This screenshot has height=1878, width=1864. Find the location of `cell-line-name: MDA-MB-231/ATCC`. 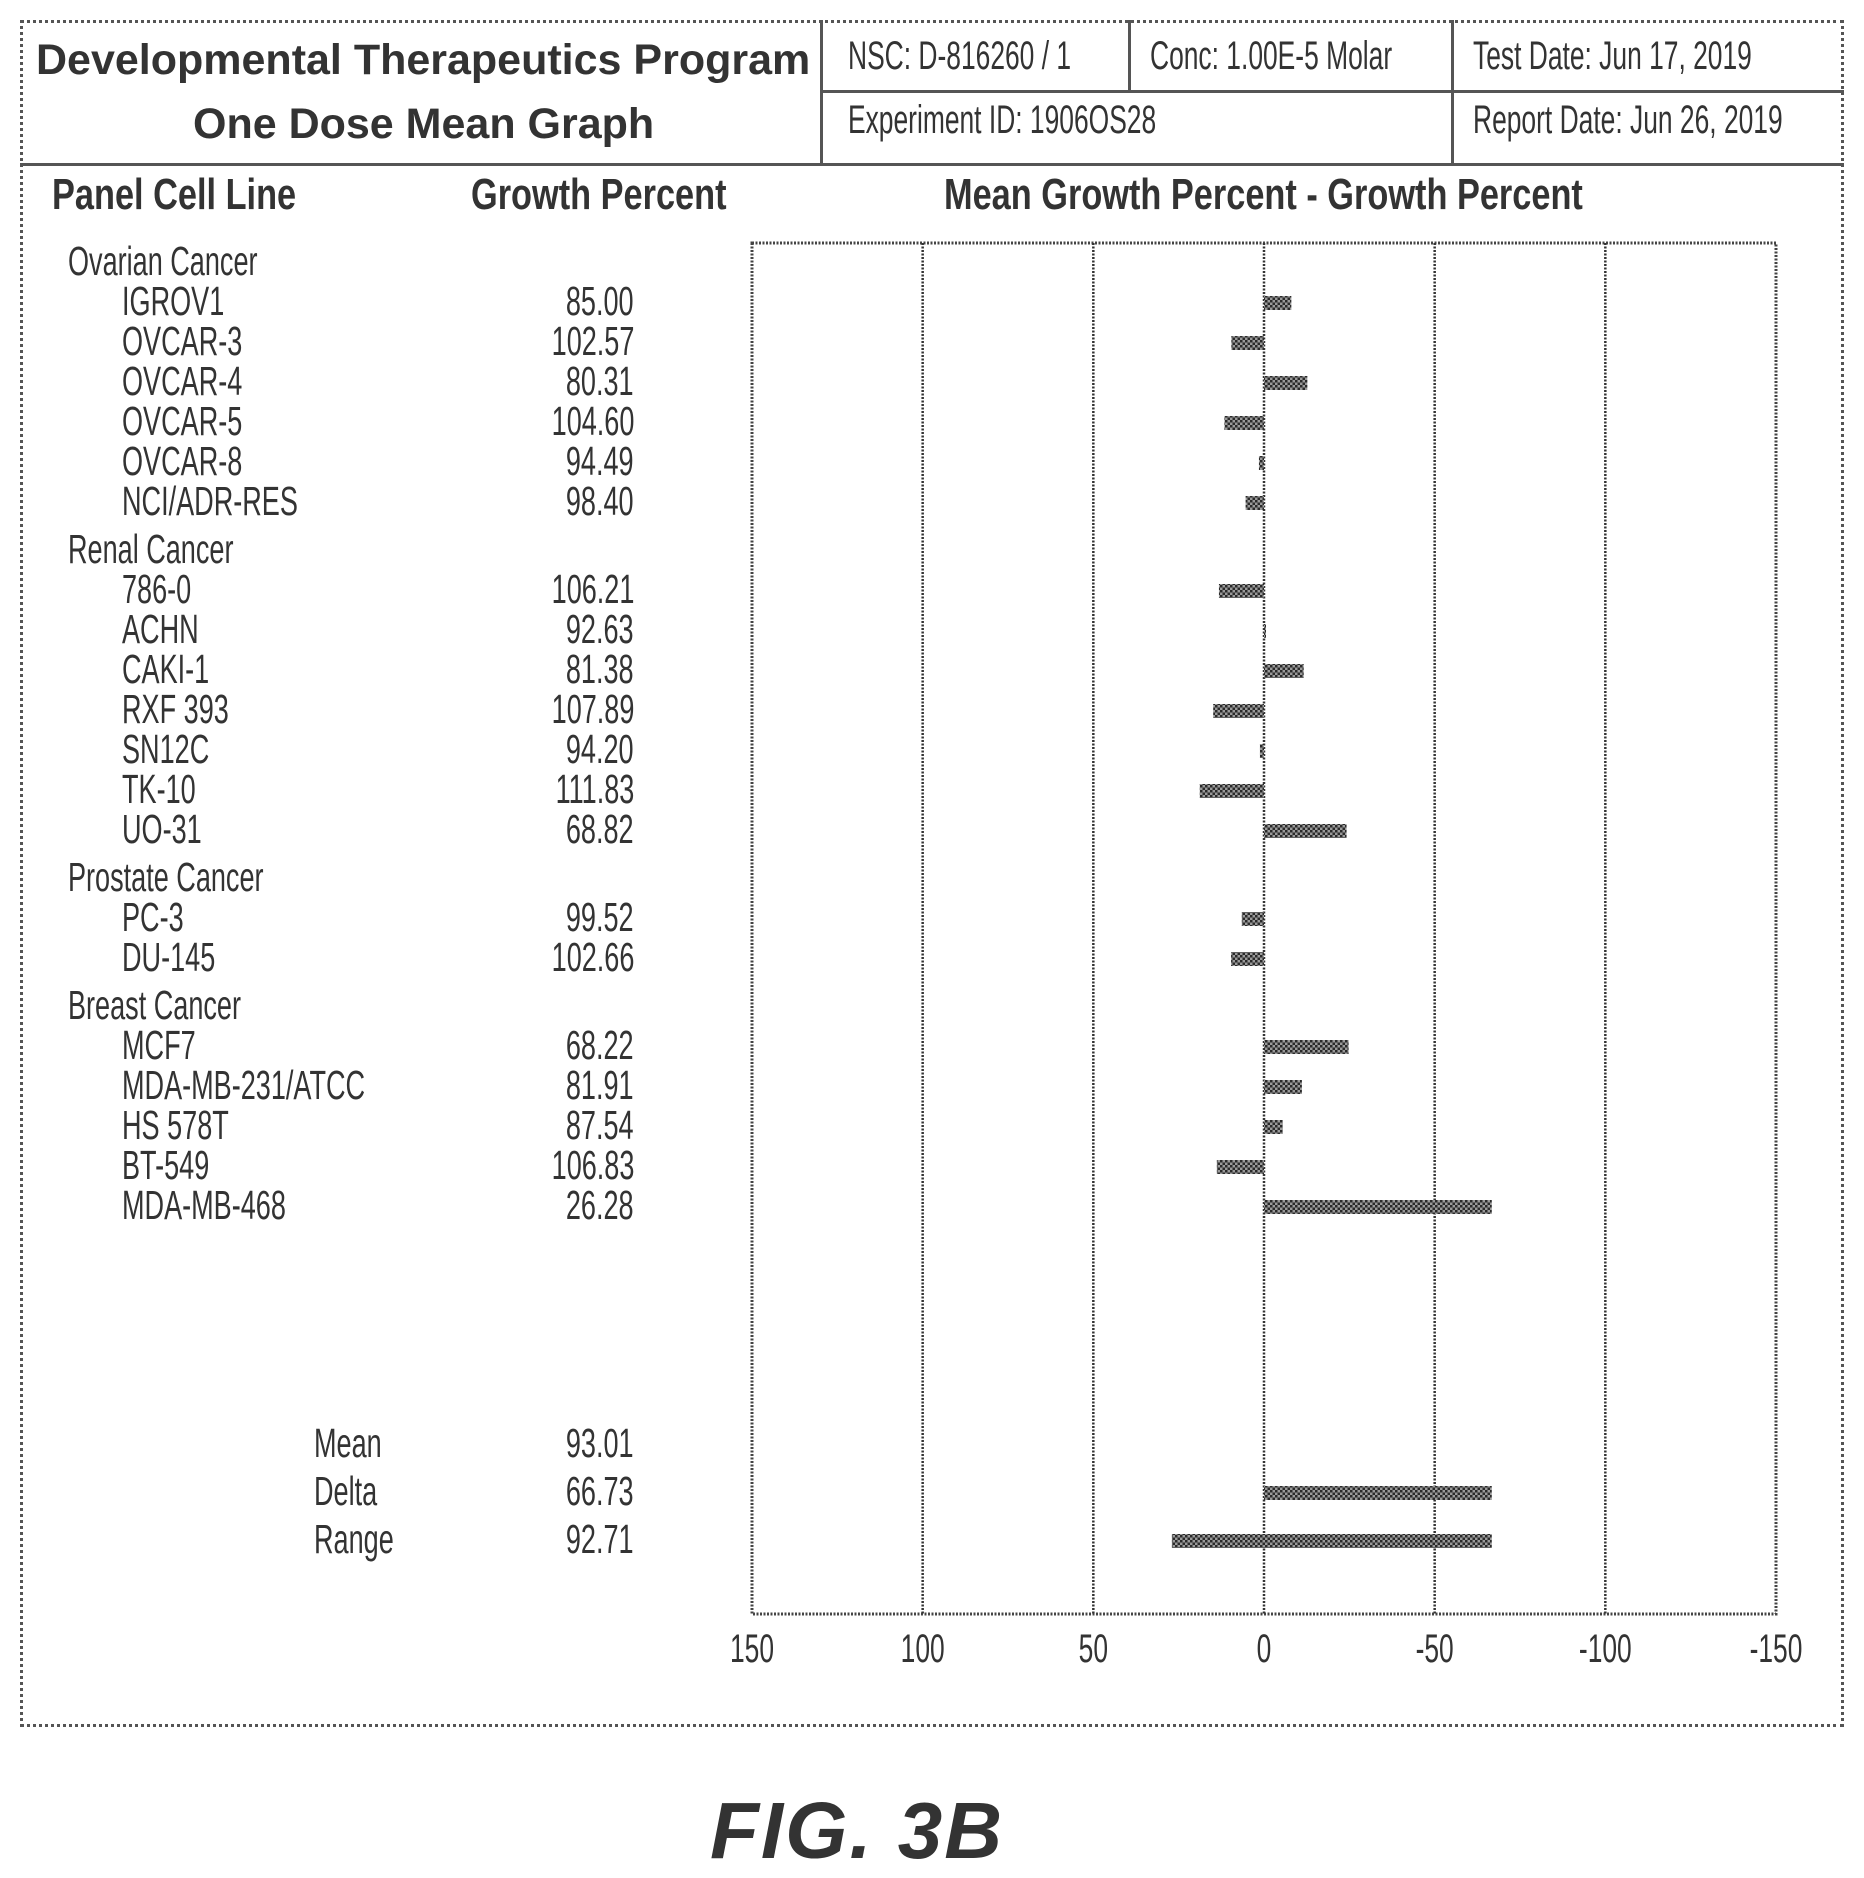

cell-line-name: MDA-MB-231/ATCC is located at coordinates (244, 1085).